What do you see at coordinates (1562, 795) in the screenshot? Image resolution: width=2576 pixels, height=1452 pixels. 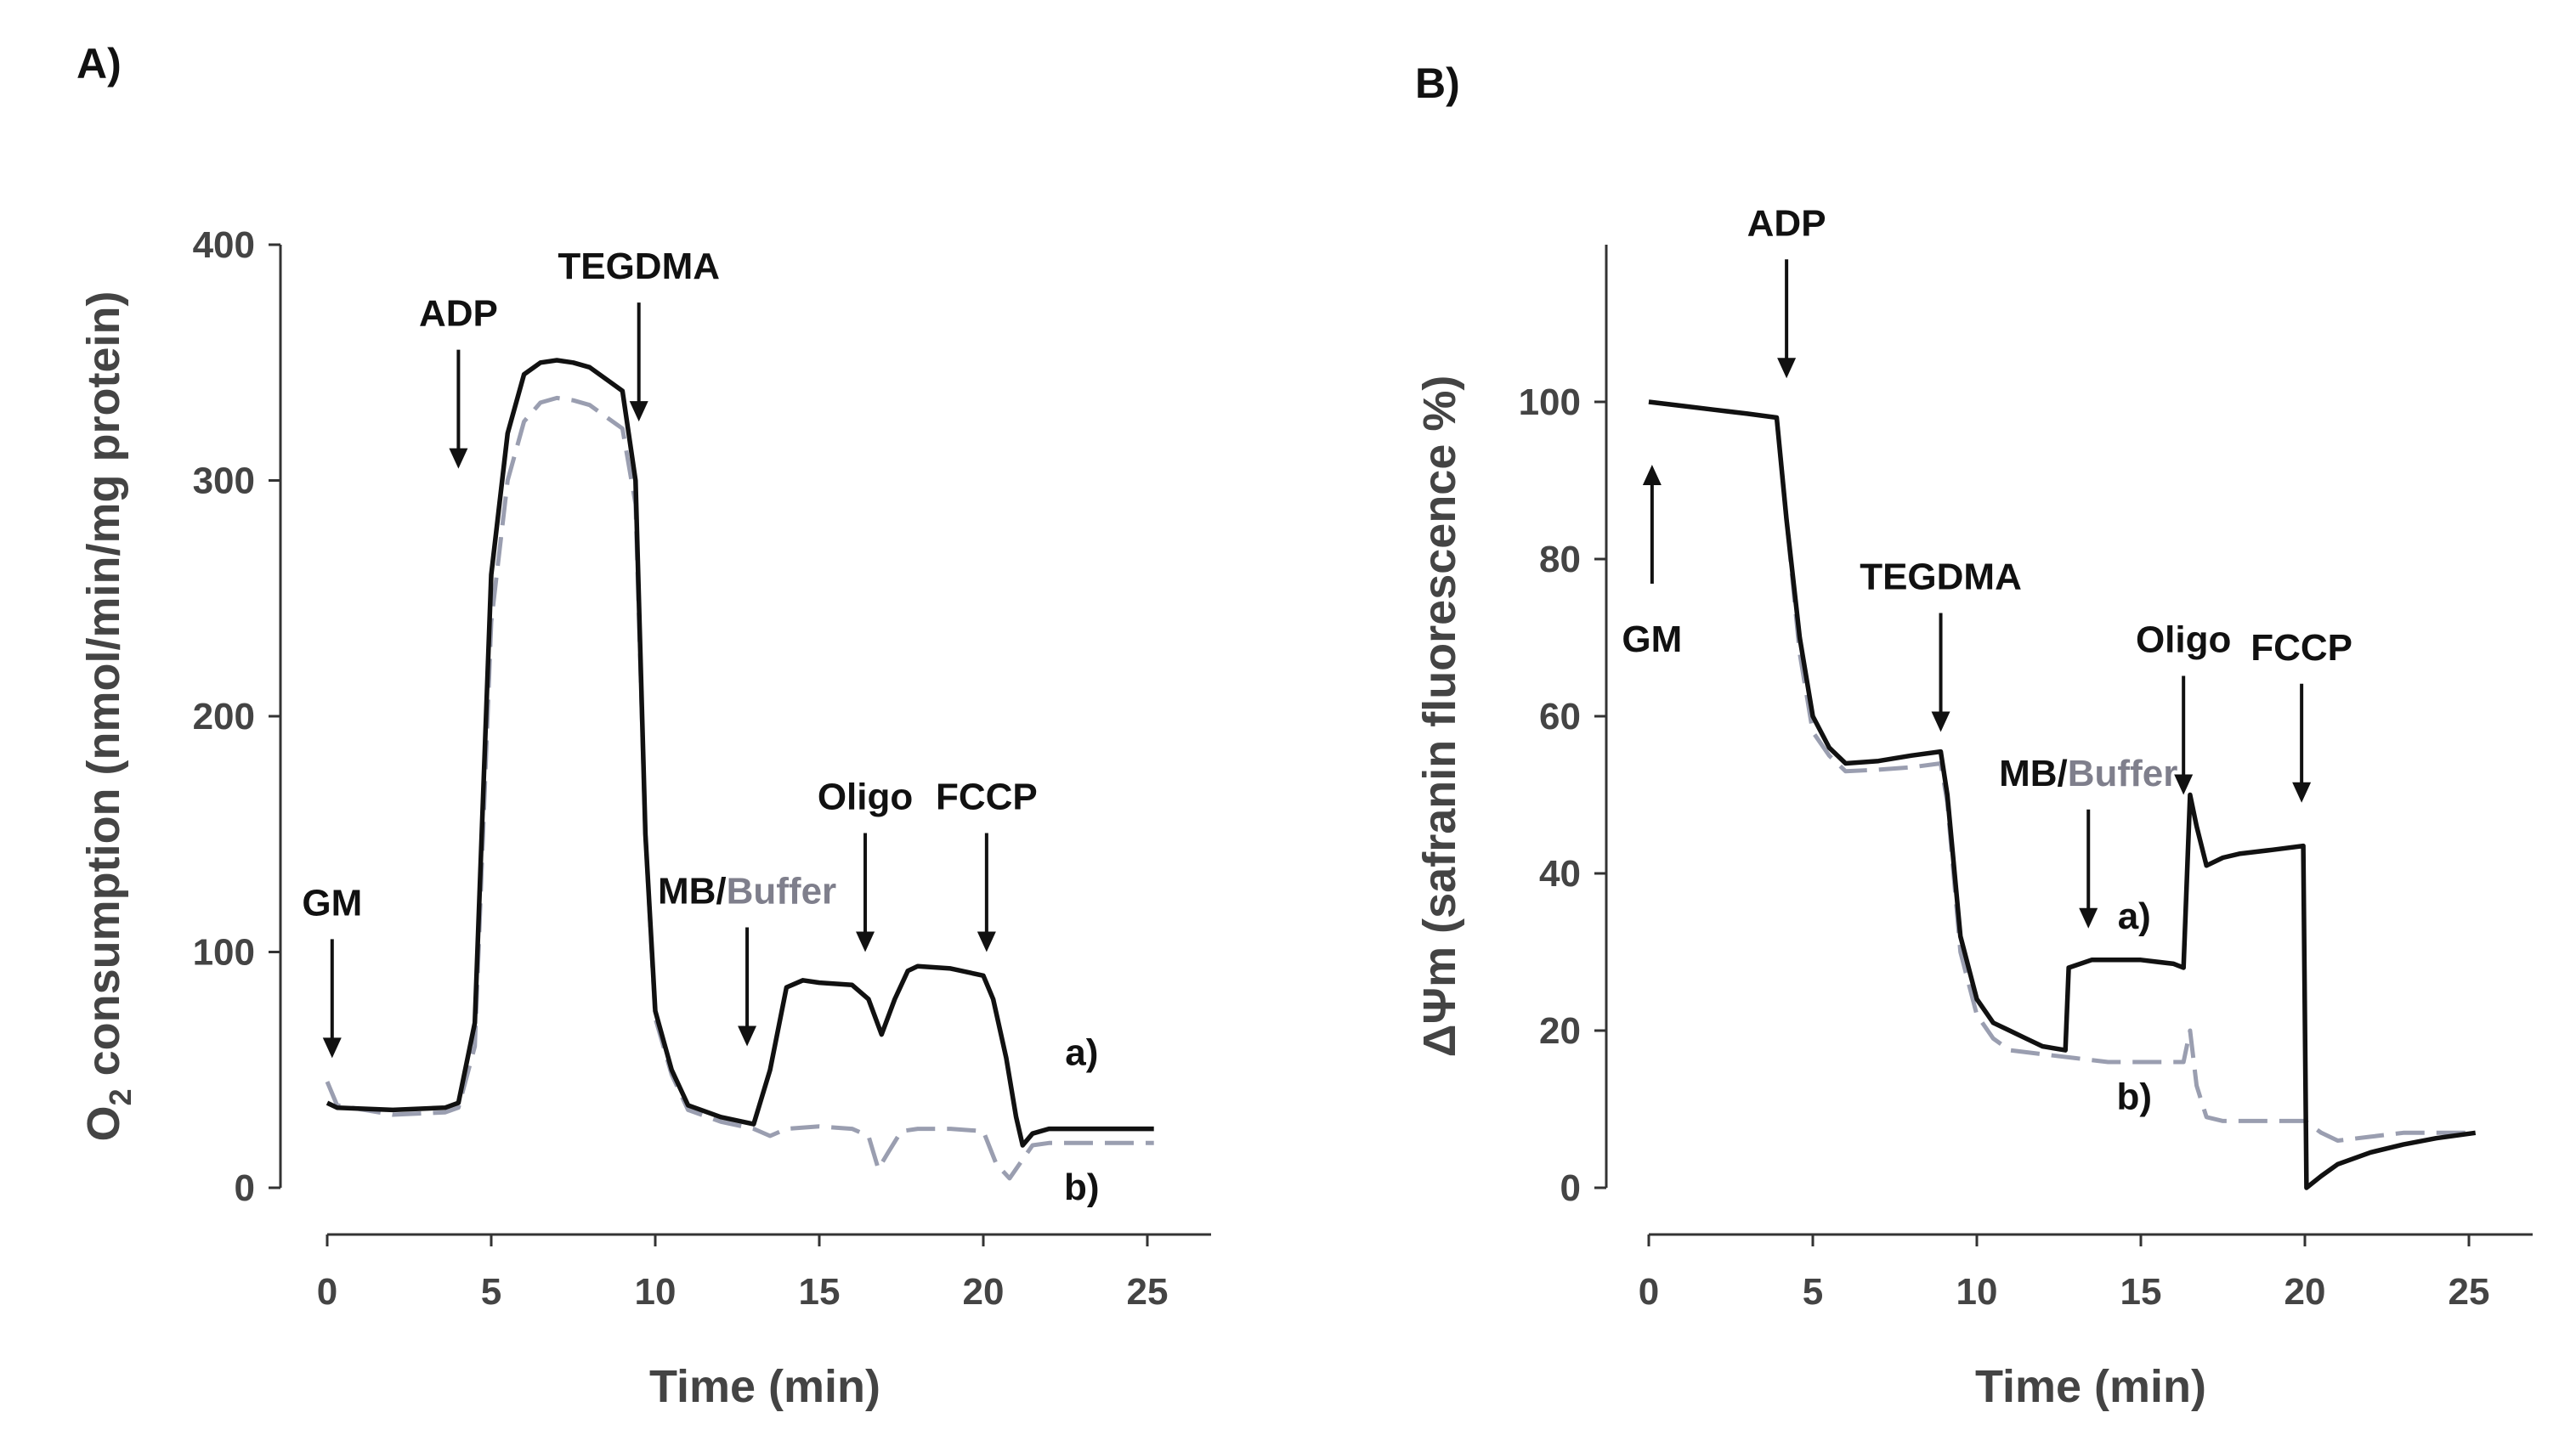 I see `panel-b-y-ticks: 0 20 40 60 80 100` at bounding box center [1562, 795].